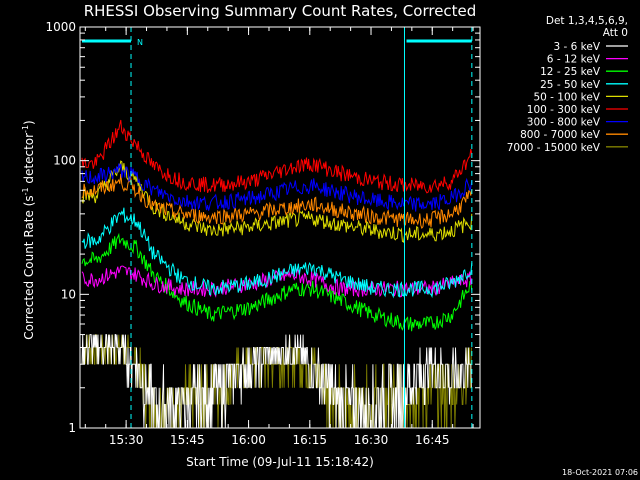 This screenshot has width=640, height=480. What do you see at coordinates (570, 85) in the screenshot?
I see `legend-entry-label: 25 - 50 keV` at bounding box center [570, 85].